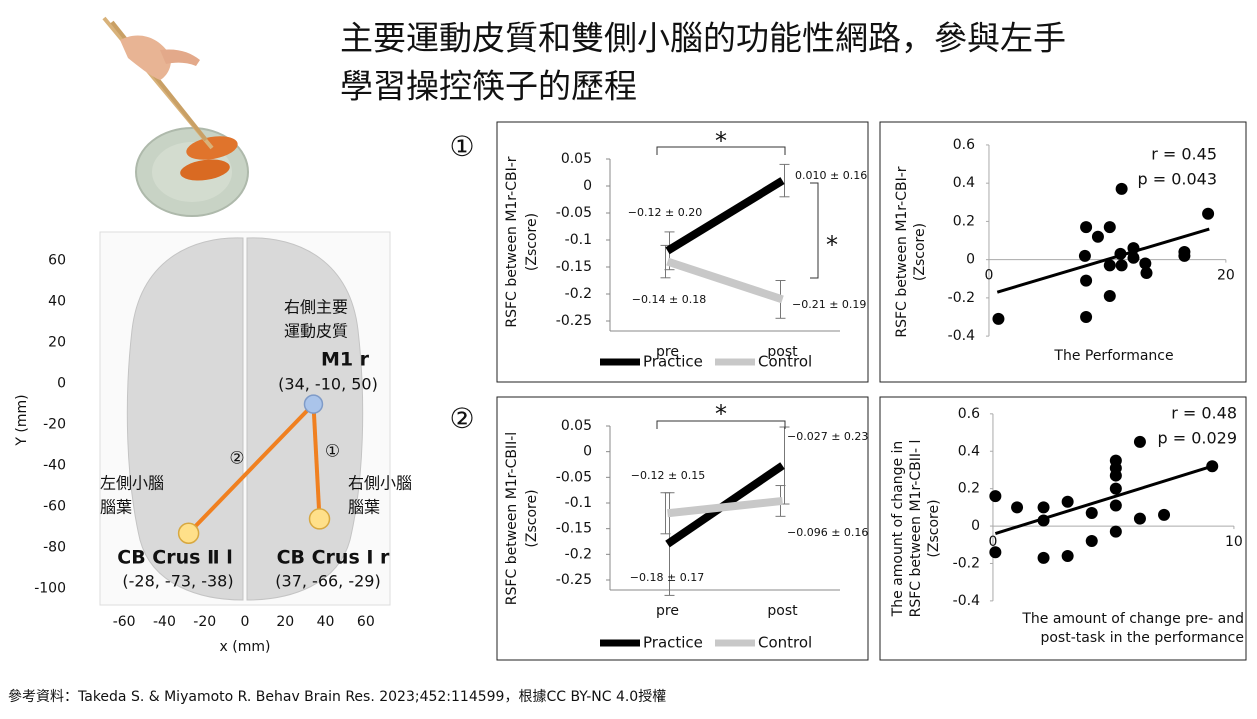 The width and height of the screenshot is (1257, 719). What do you see at coordinates (1204, 413) in the screenshot?
I see `r-label: r = 0.48` at bounding box center [1204, 413].